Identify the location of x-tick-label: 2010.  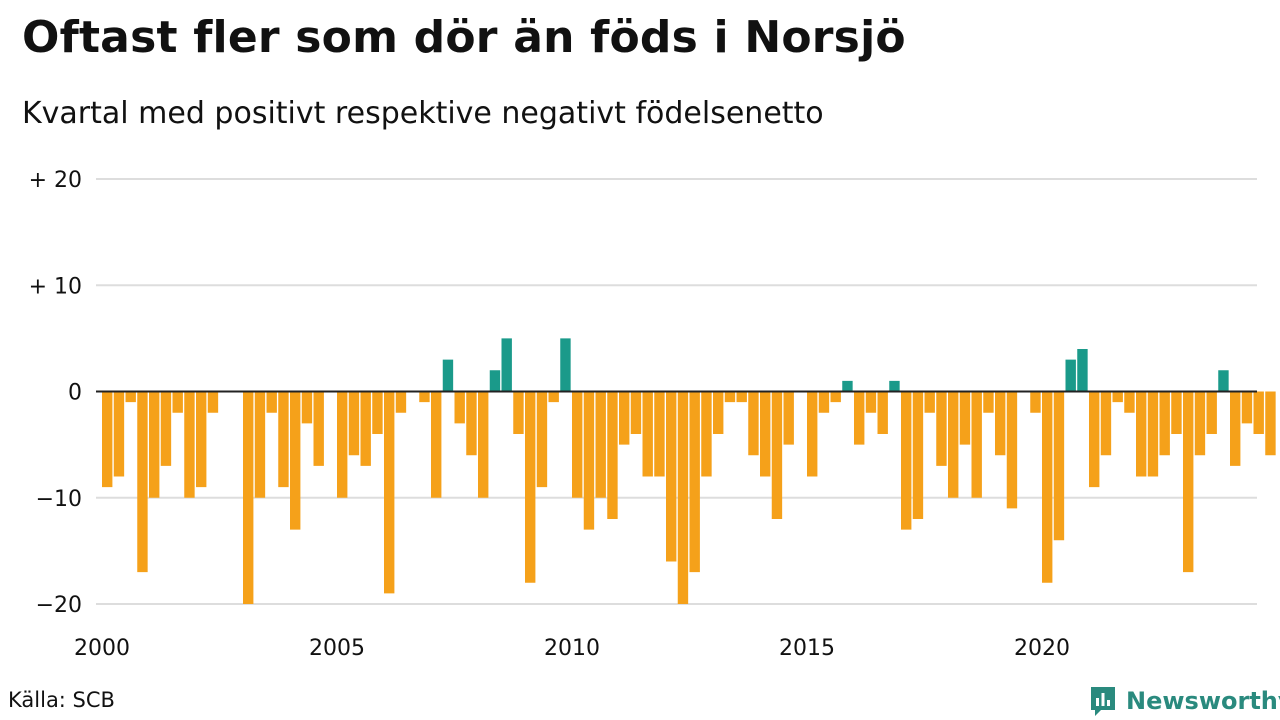
(572, 648).